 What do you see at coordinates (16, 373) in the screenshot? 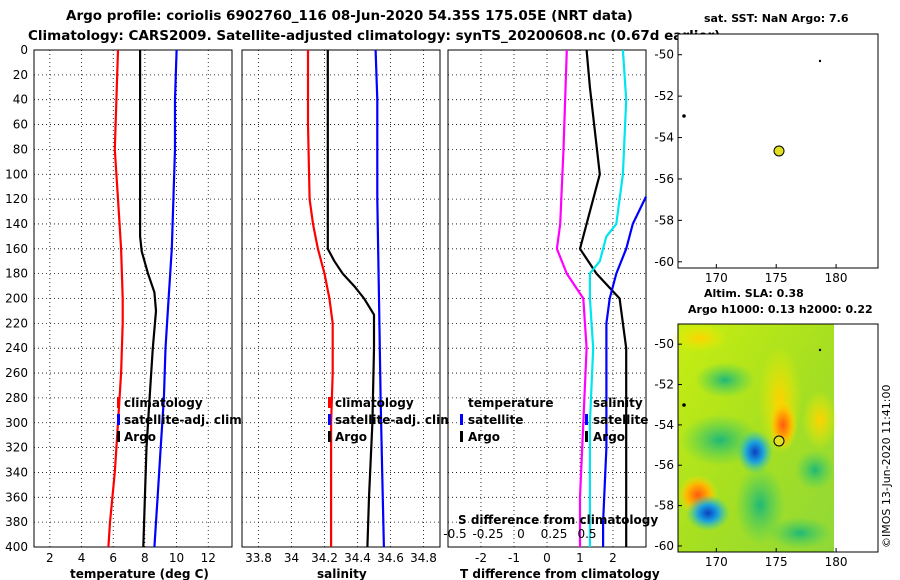
I see `depth-tick-label: 260` at bounding box center [16, 373].